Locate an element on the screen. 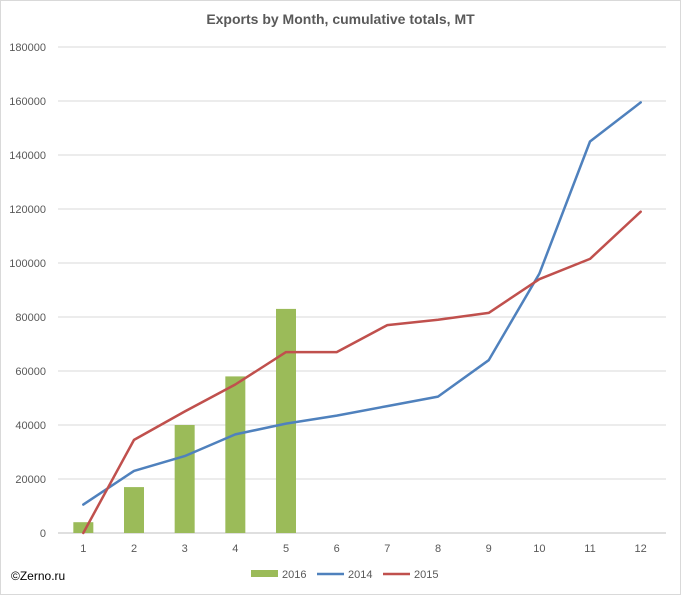  x-tick-label: 5 is located at coordinates (286, 549).